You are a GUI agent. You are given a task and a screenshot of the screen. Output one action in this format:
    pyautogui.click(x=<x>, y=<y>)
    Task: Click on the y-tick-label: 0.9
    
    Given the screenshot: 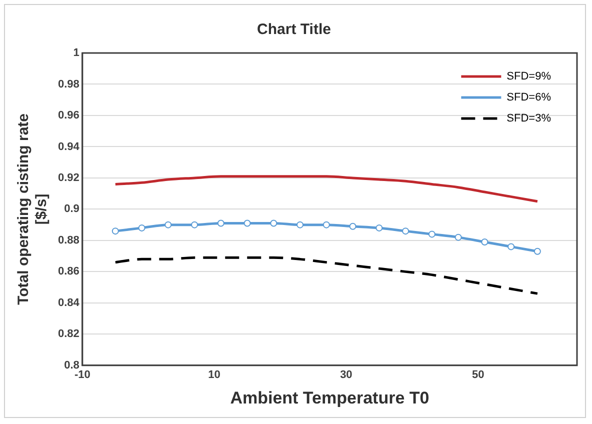 What is the action you would take?
    pyautogui.click(x=72, y=209)
    